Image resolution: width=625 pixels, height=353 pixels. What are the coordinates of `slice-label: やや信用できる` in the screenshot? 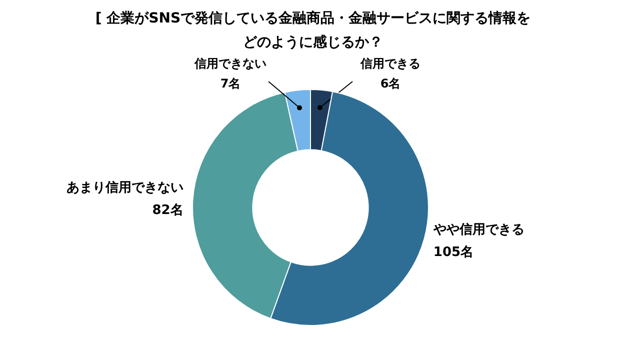 It's located at (478, 230).